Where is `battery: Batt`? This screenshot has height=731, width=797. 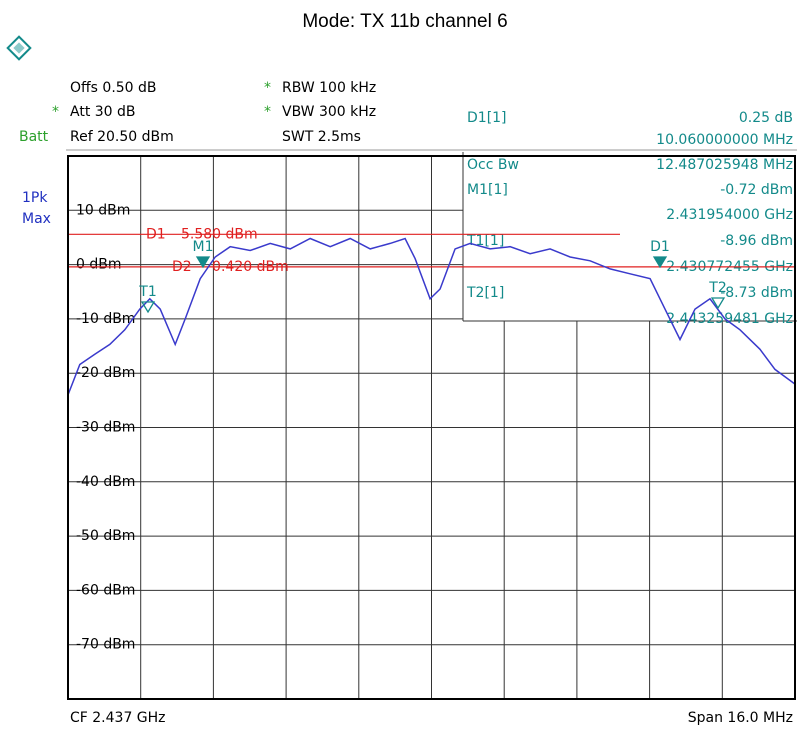 battery: Batt is located at coordinates (34, 137).